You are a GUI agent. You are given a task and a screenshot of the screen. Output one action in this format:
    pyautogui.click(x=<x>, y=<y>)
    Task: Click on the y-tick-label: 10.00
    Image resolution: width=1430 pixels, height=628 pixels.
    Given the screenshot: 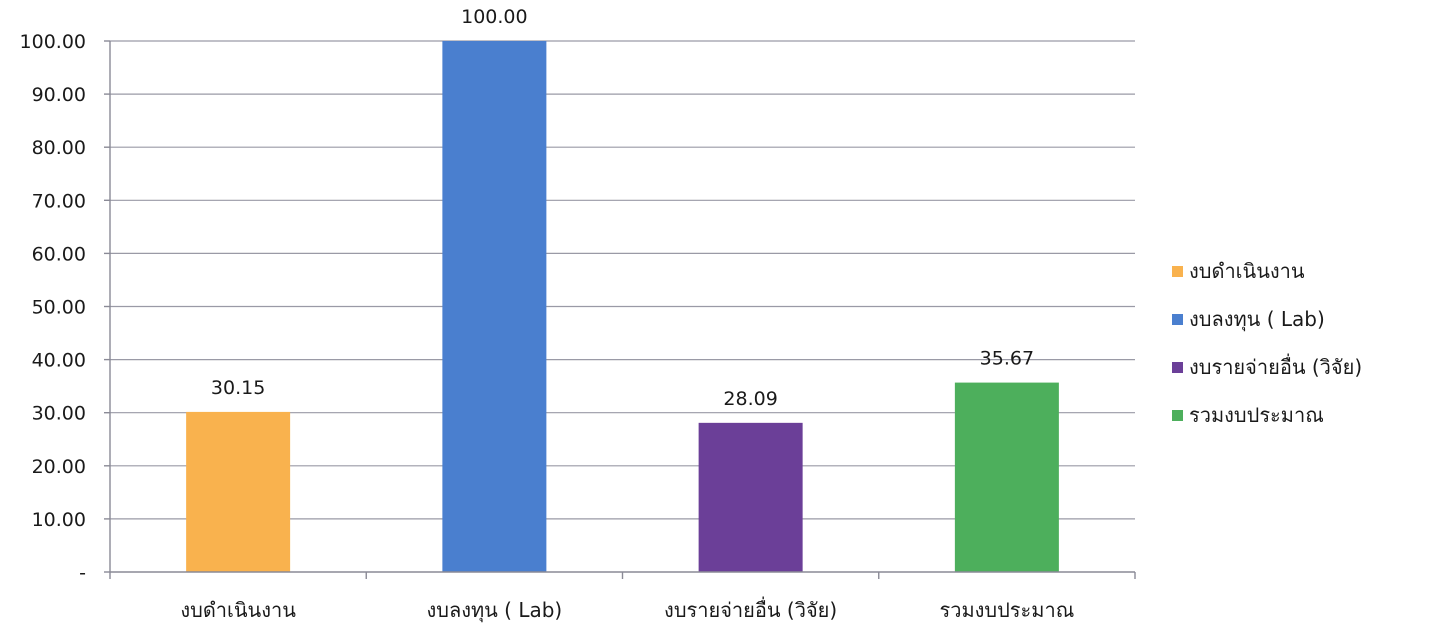 What is the action you would take?
    pyautogui.click(x=59, y=520)
    